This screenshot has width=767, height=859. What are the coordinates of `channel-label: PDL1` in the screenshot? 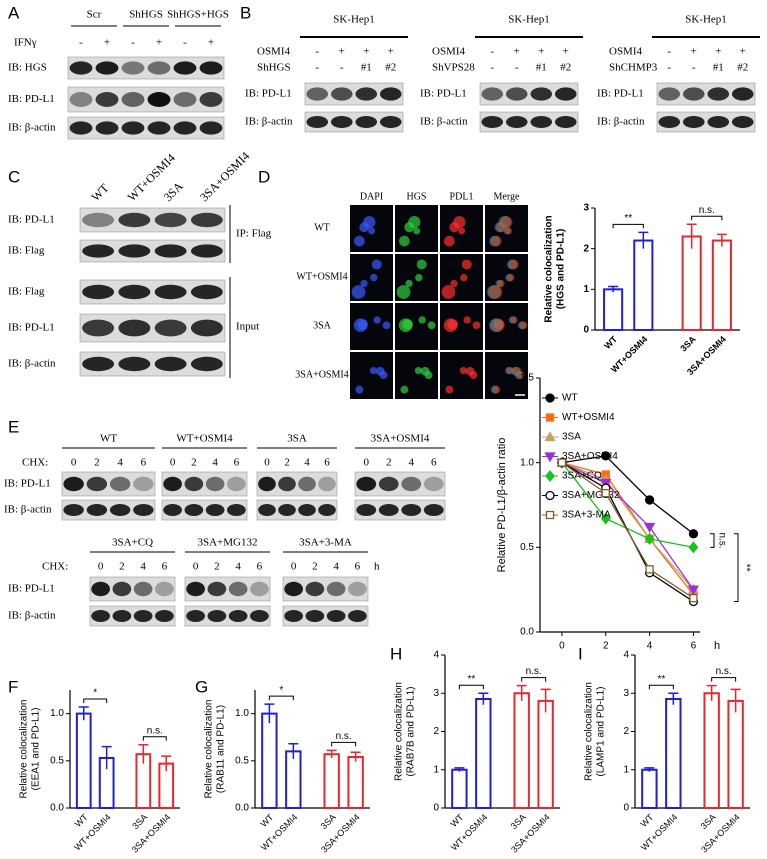 It's located at (462, 196).